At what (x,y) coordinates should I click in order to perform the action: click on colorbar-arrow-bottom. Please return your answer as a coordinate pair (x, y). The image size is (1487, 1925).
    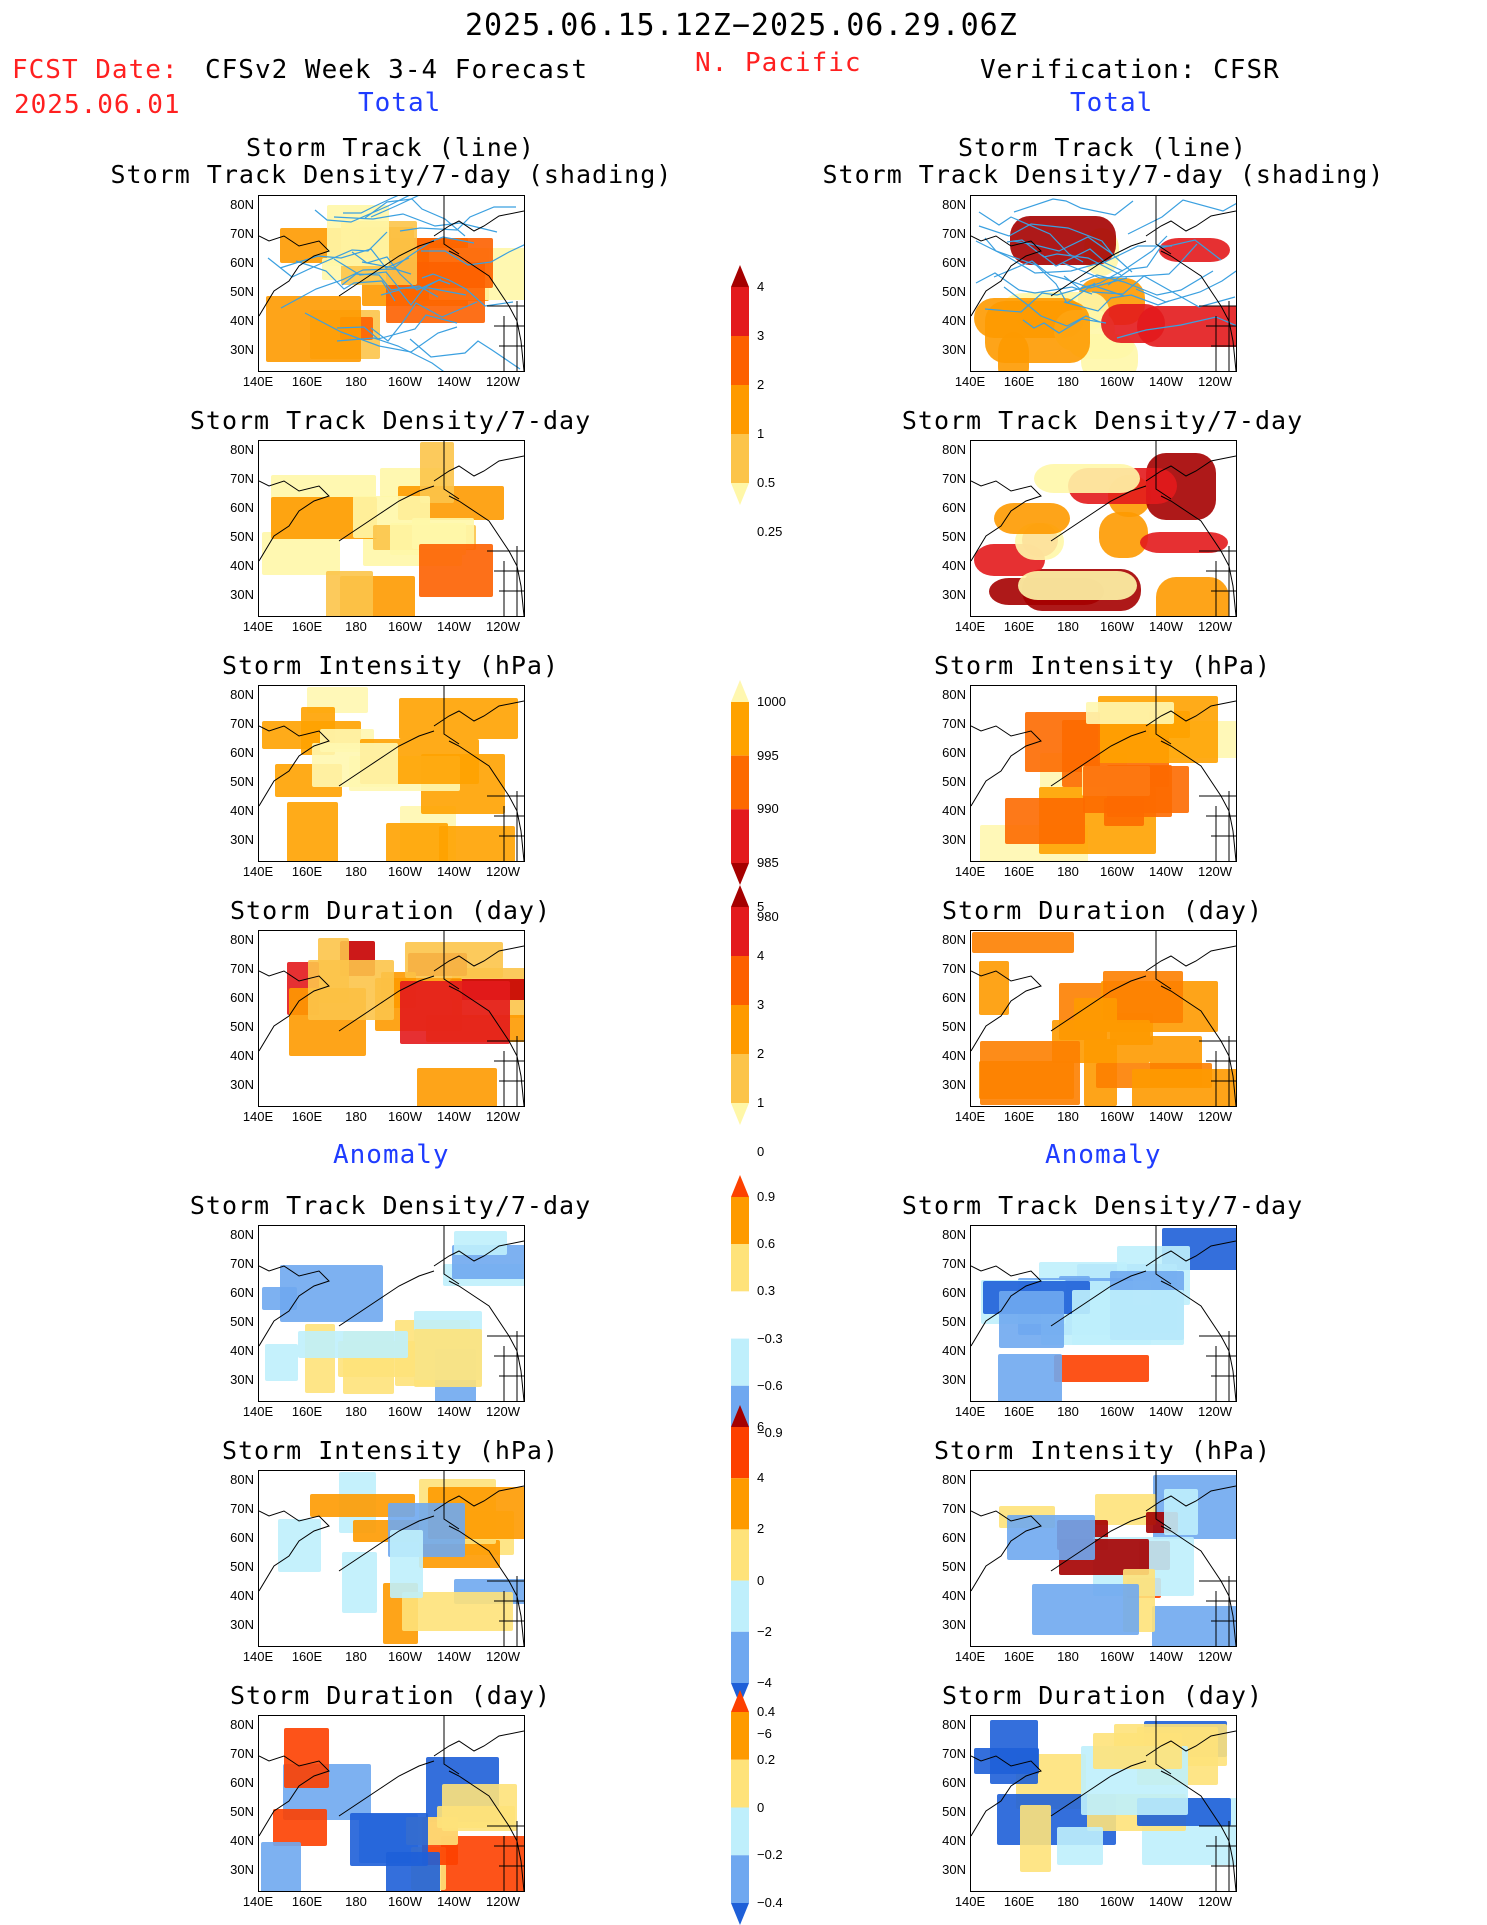
    Looking at the image, I should click on (740, 874).